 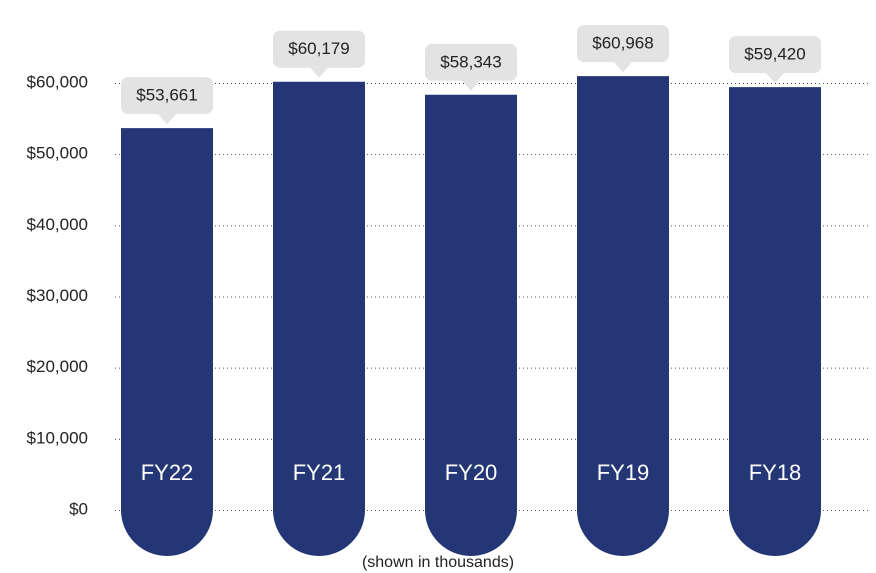 What do you see at coordinates (167, 472) in the screenshot?
I see `x-tick-label: FY22` at bounding box center [167, 472].